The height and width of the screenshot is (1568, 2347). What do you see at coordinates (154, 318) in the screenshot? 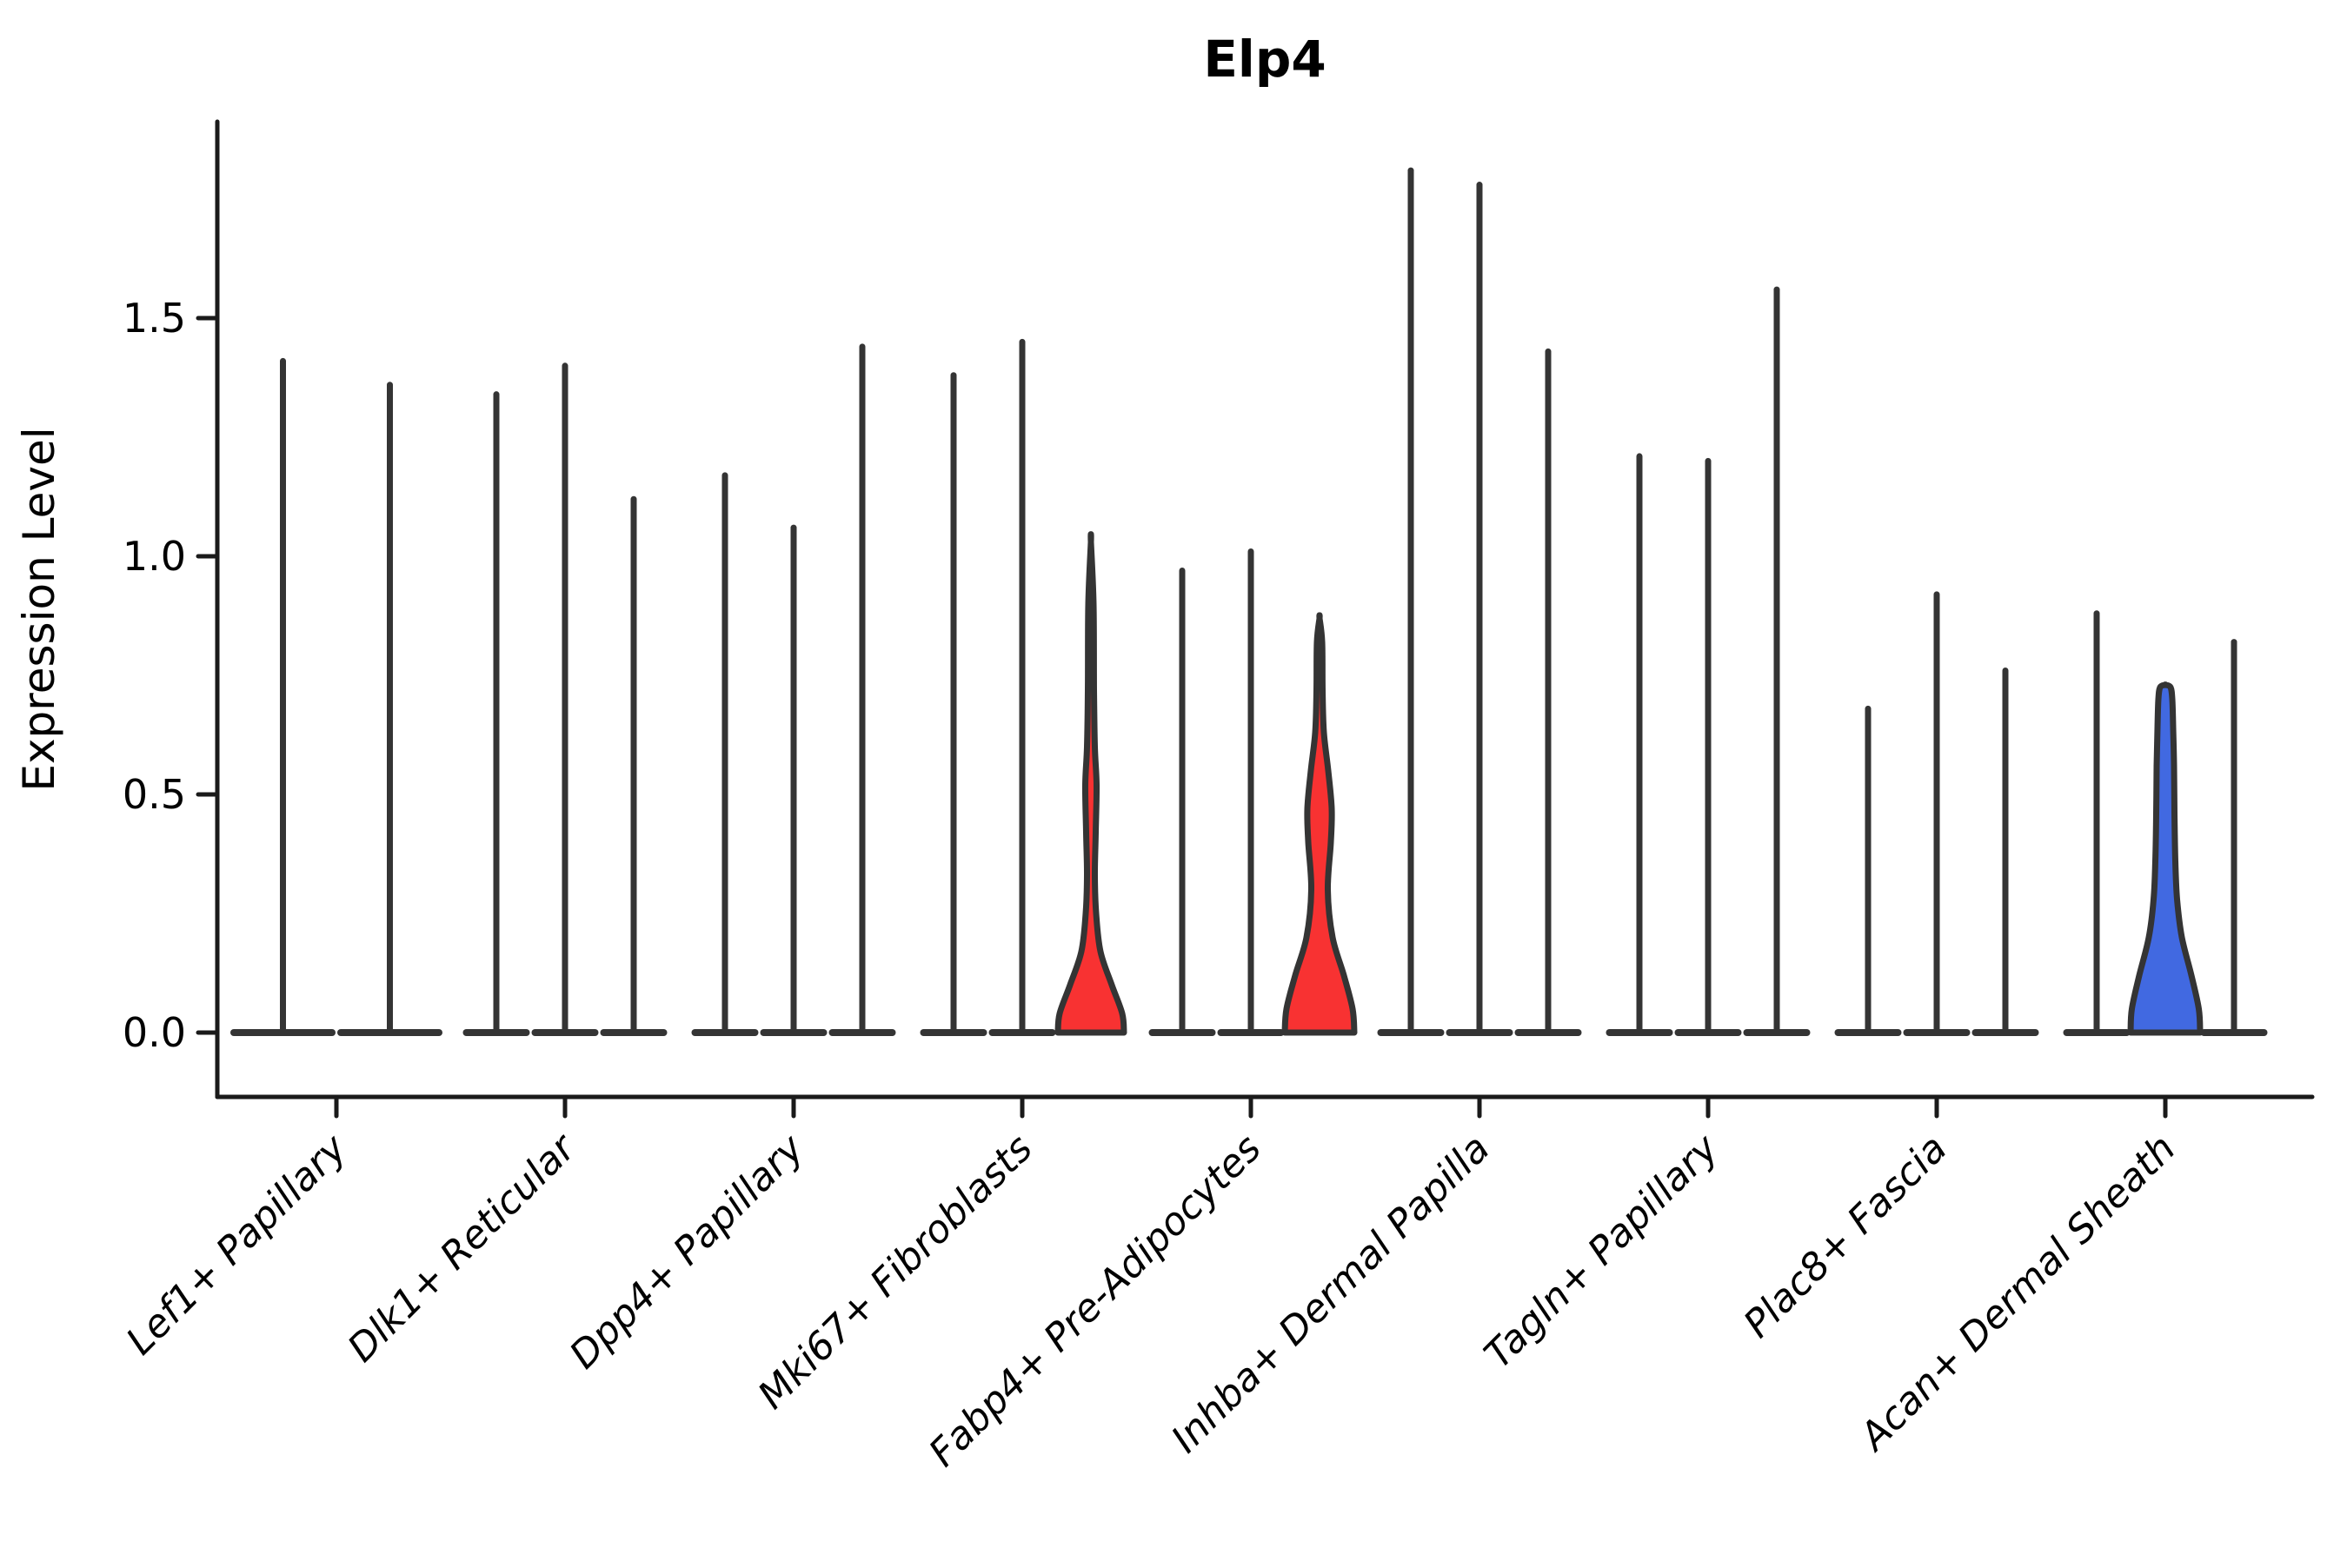
I see `y-tick-label: 1.5` at bounding box center [154, 318].